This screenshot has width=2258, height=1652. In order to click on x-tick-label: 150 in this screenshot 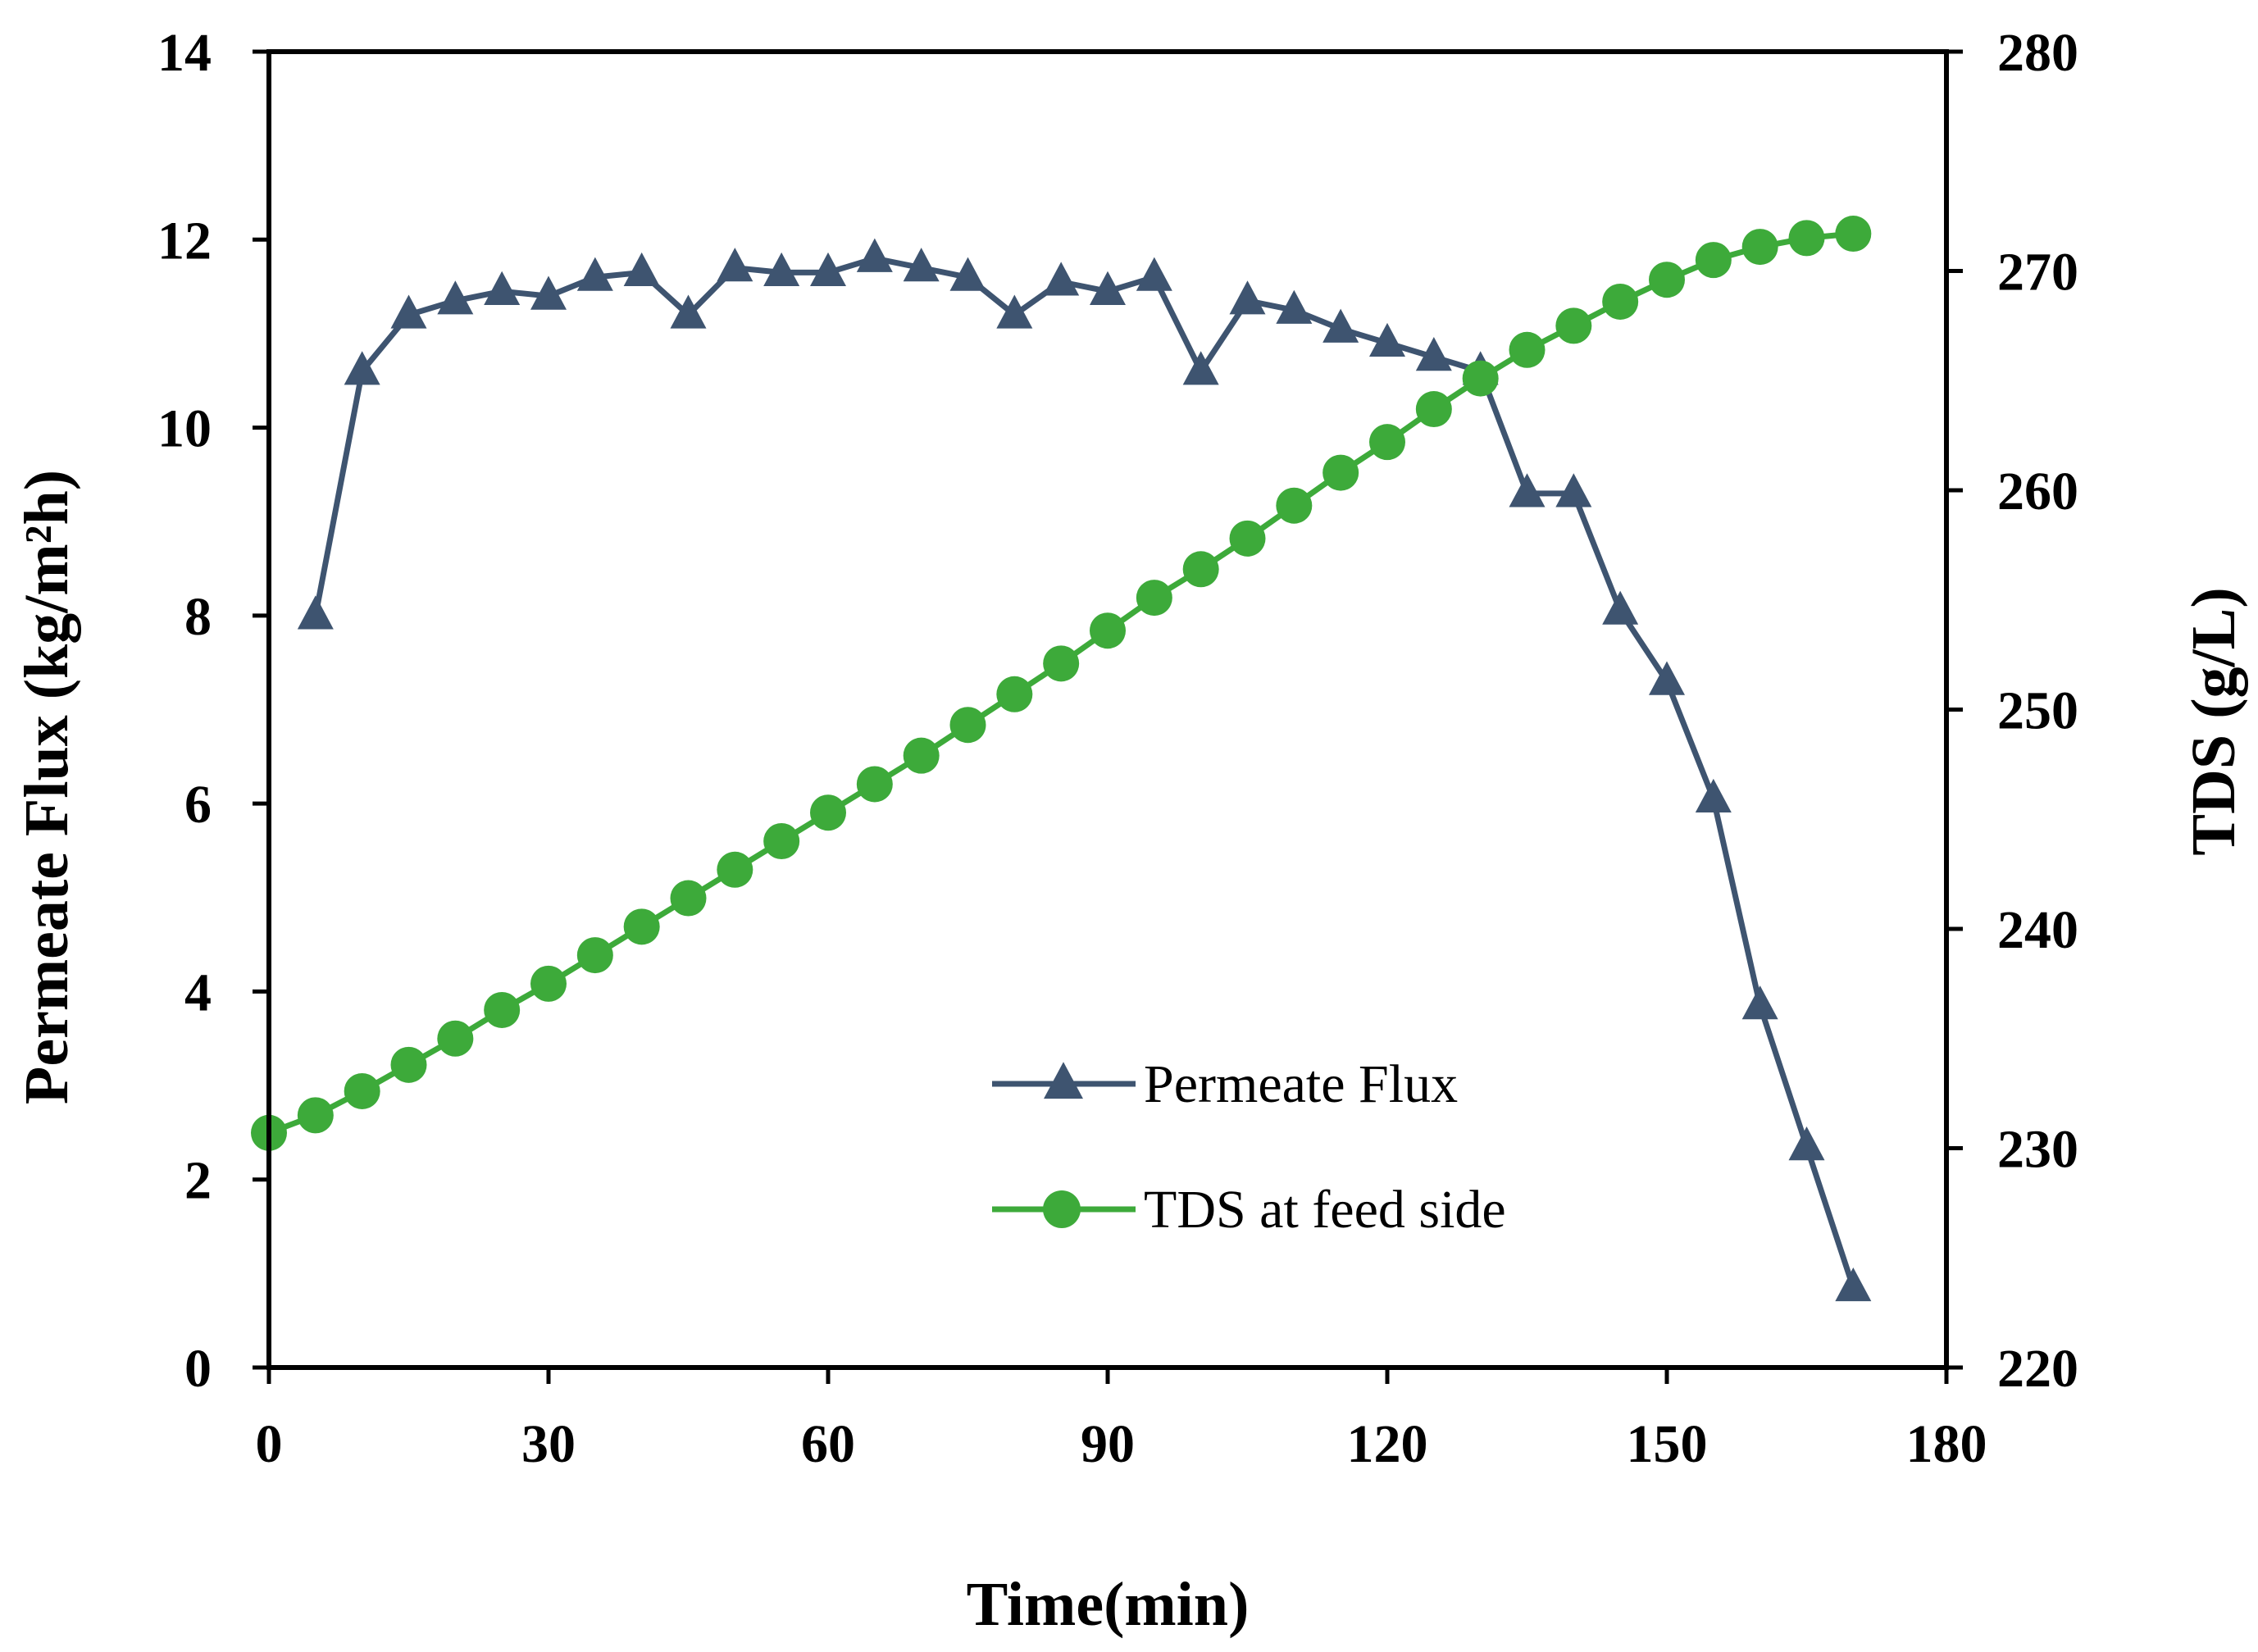, I will do `click(1667, 1444)`.